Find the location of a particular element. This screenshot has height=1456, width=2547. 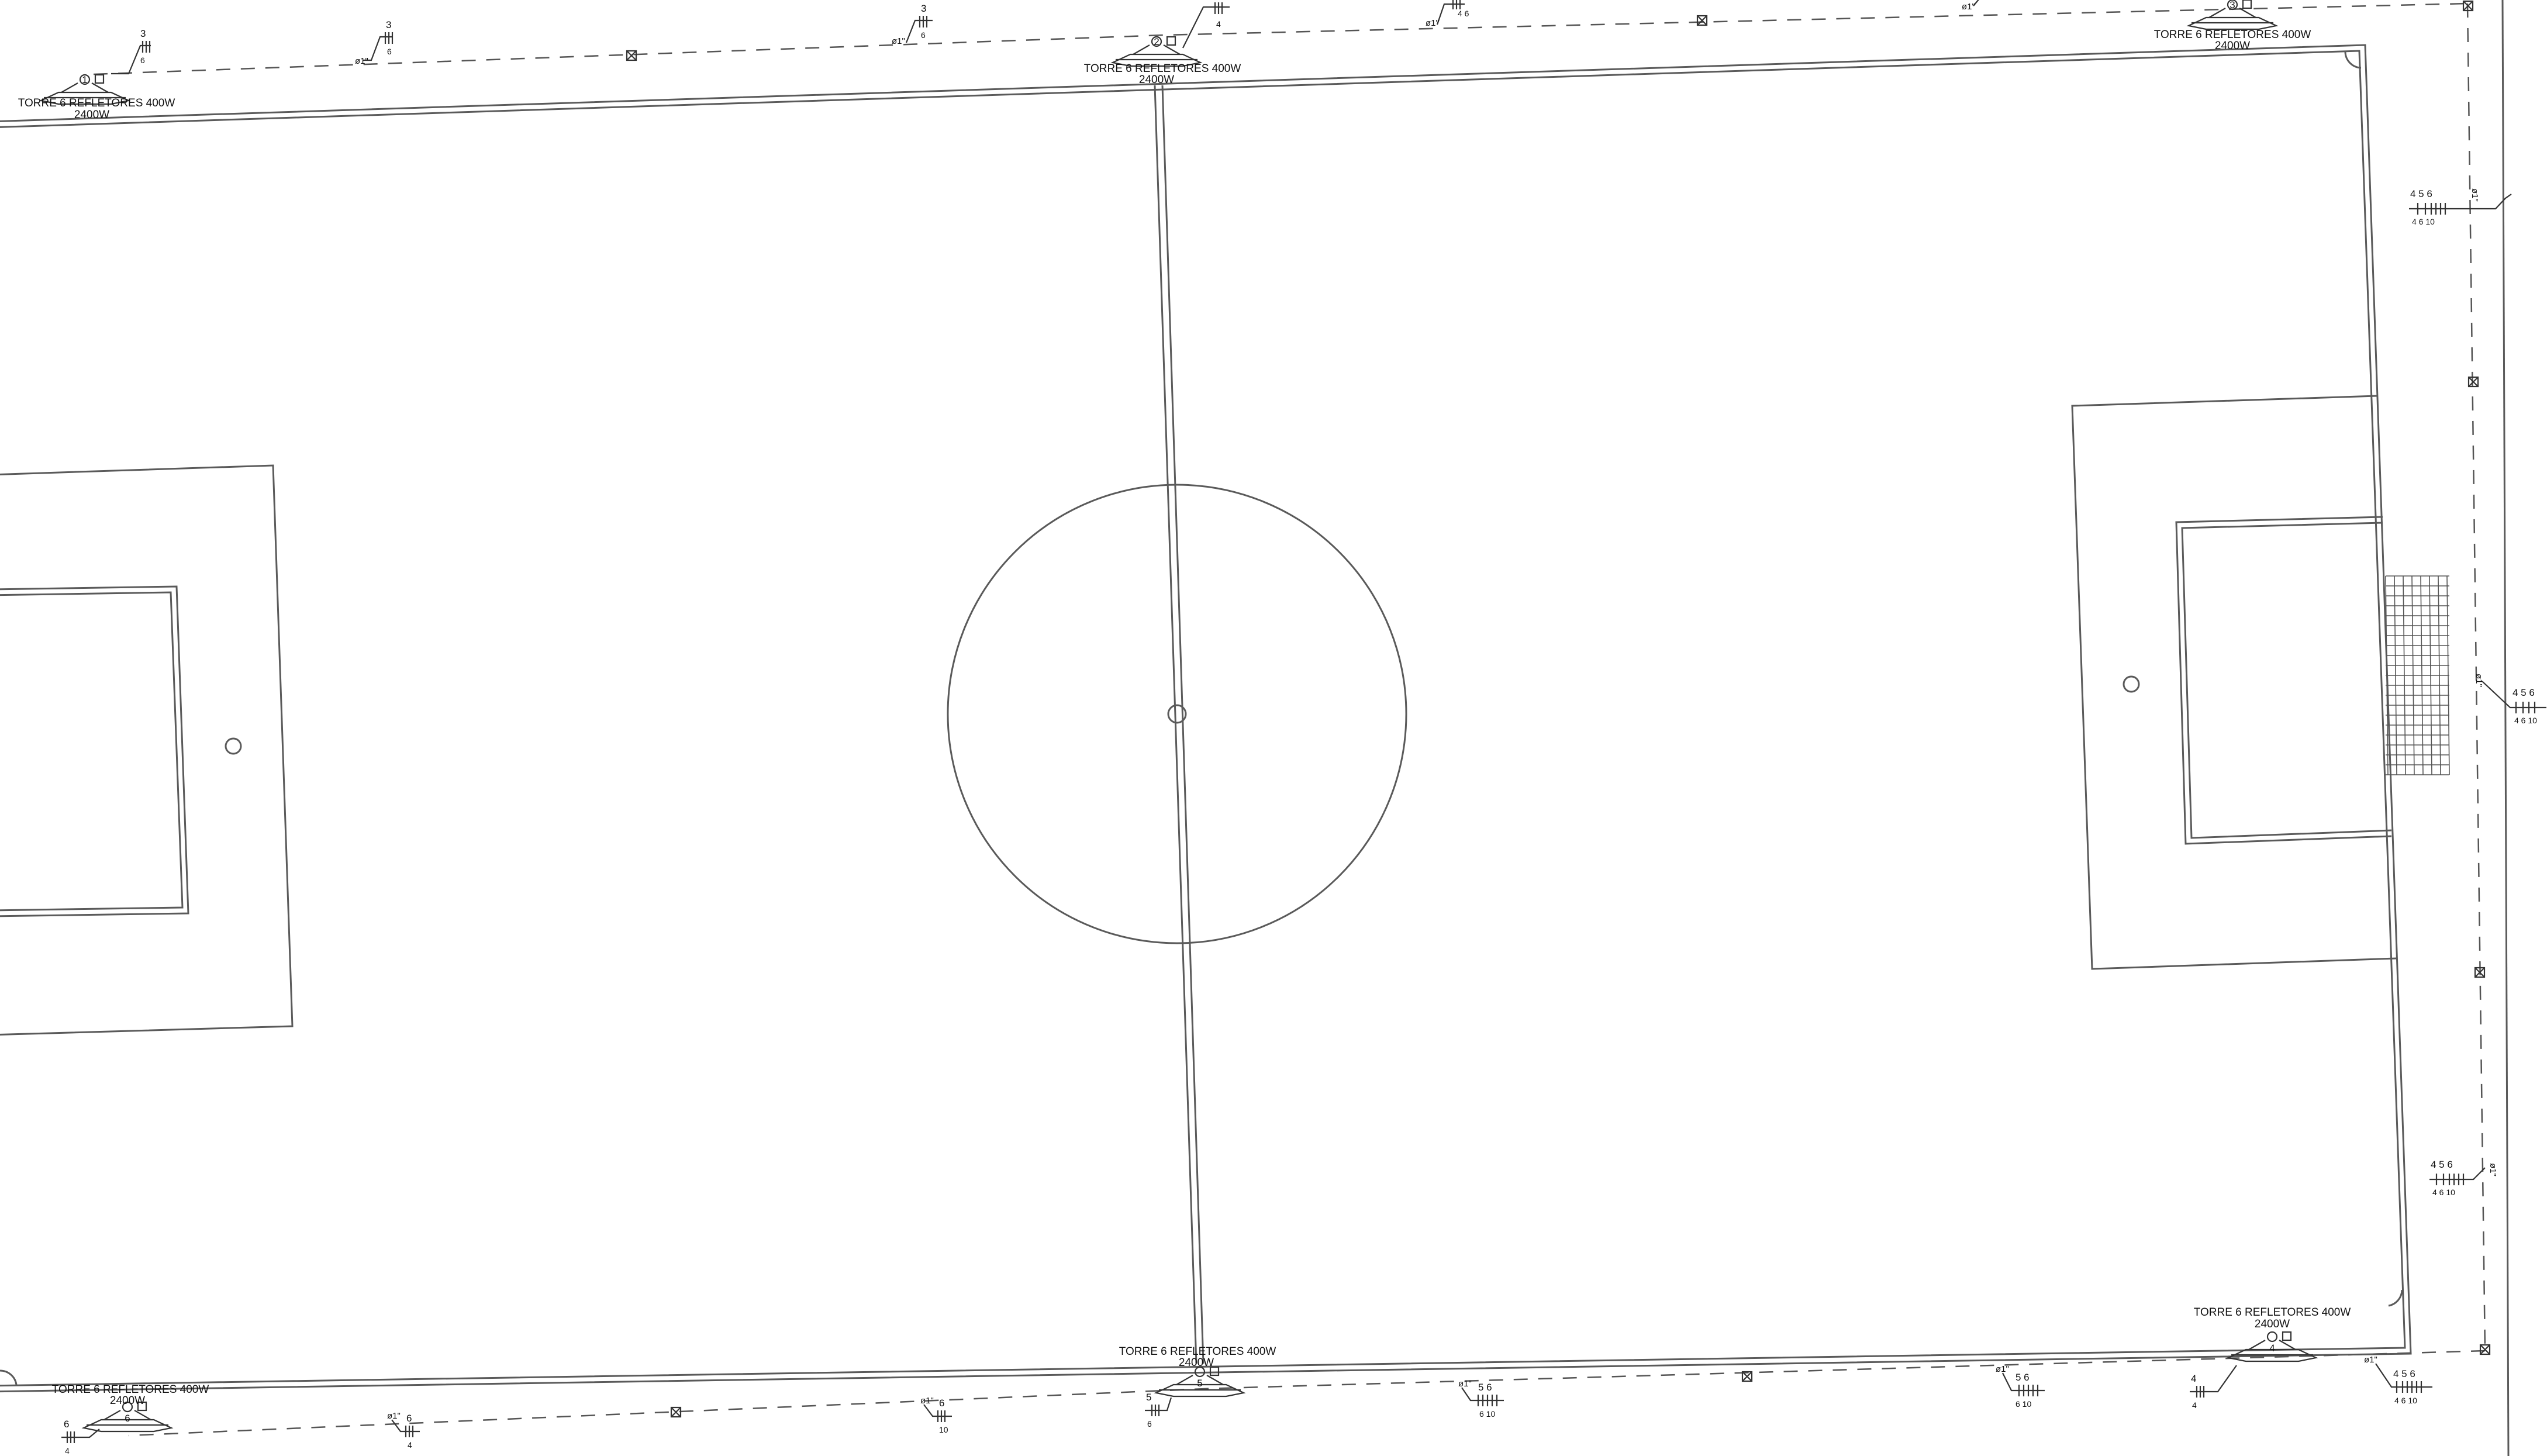

right-penalty-spot is located at coordinates (2131, 684).